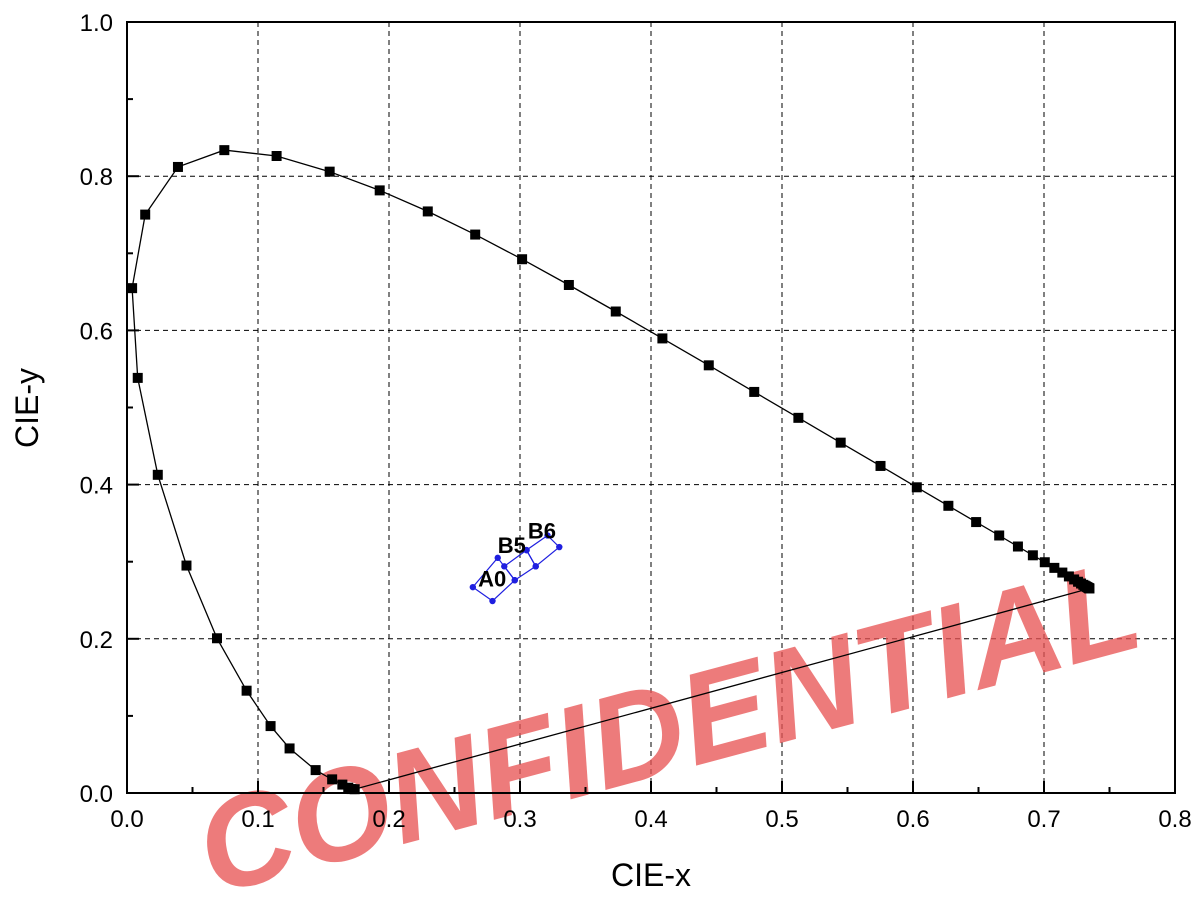 The height and width of the screenshot is (902, 1200). What do you see at coordinates (781, 819) in the screenshot?
I see `x-tick-label: 0.5` at bounding box center [781, 819].